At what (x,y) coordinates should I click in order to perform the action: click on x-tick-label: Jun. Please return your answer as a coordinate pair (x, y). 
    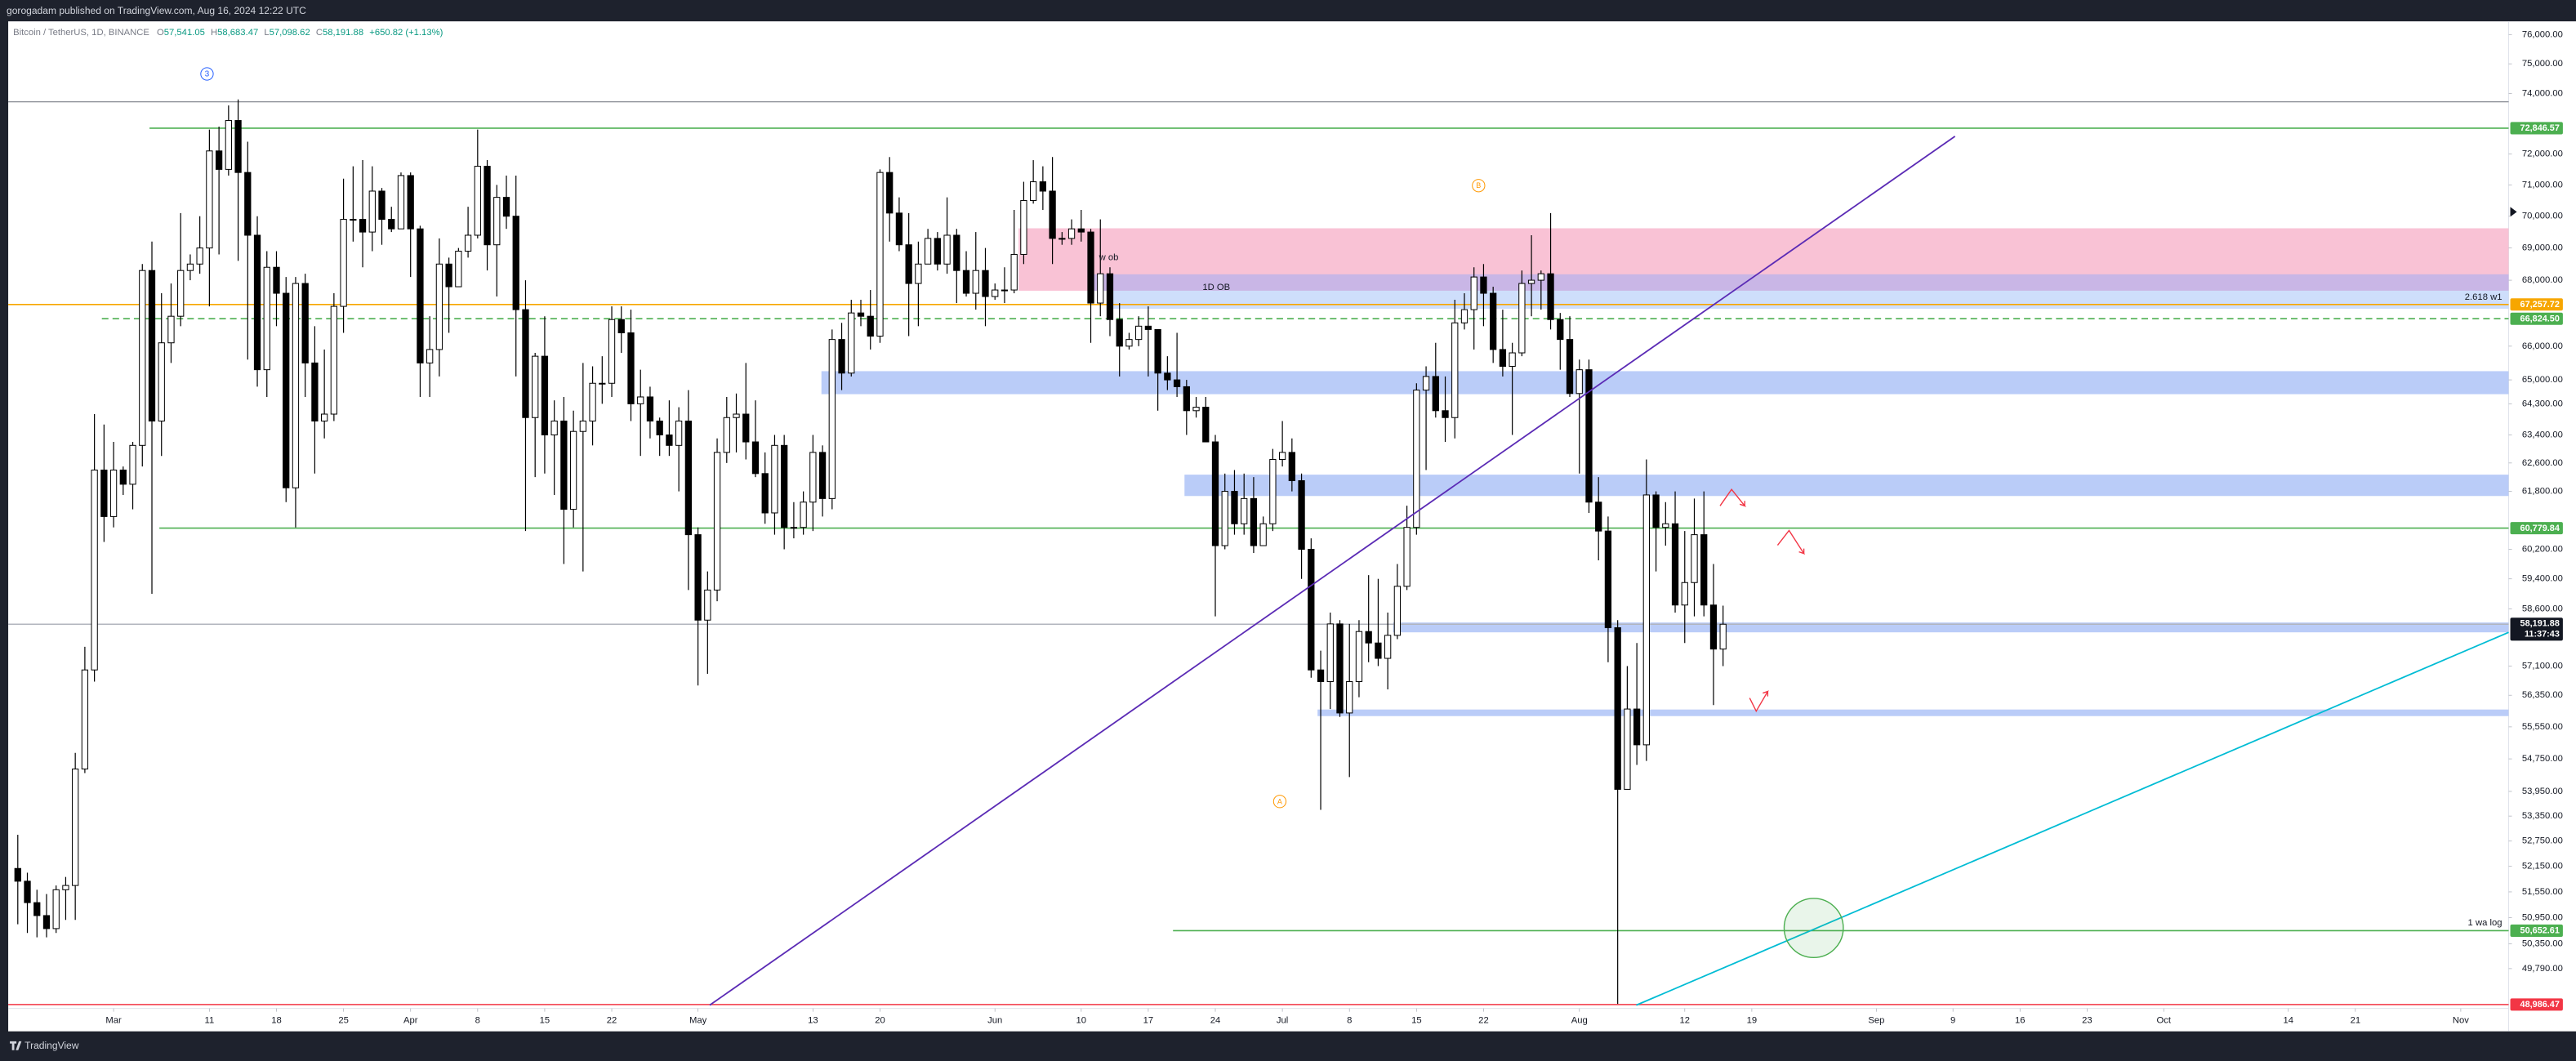
    Looking at the image, I should click on (994, 1021).